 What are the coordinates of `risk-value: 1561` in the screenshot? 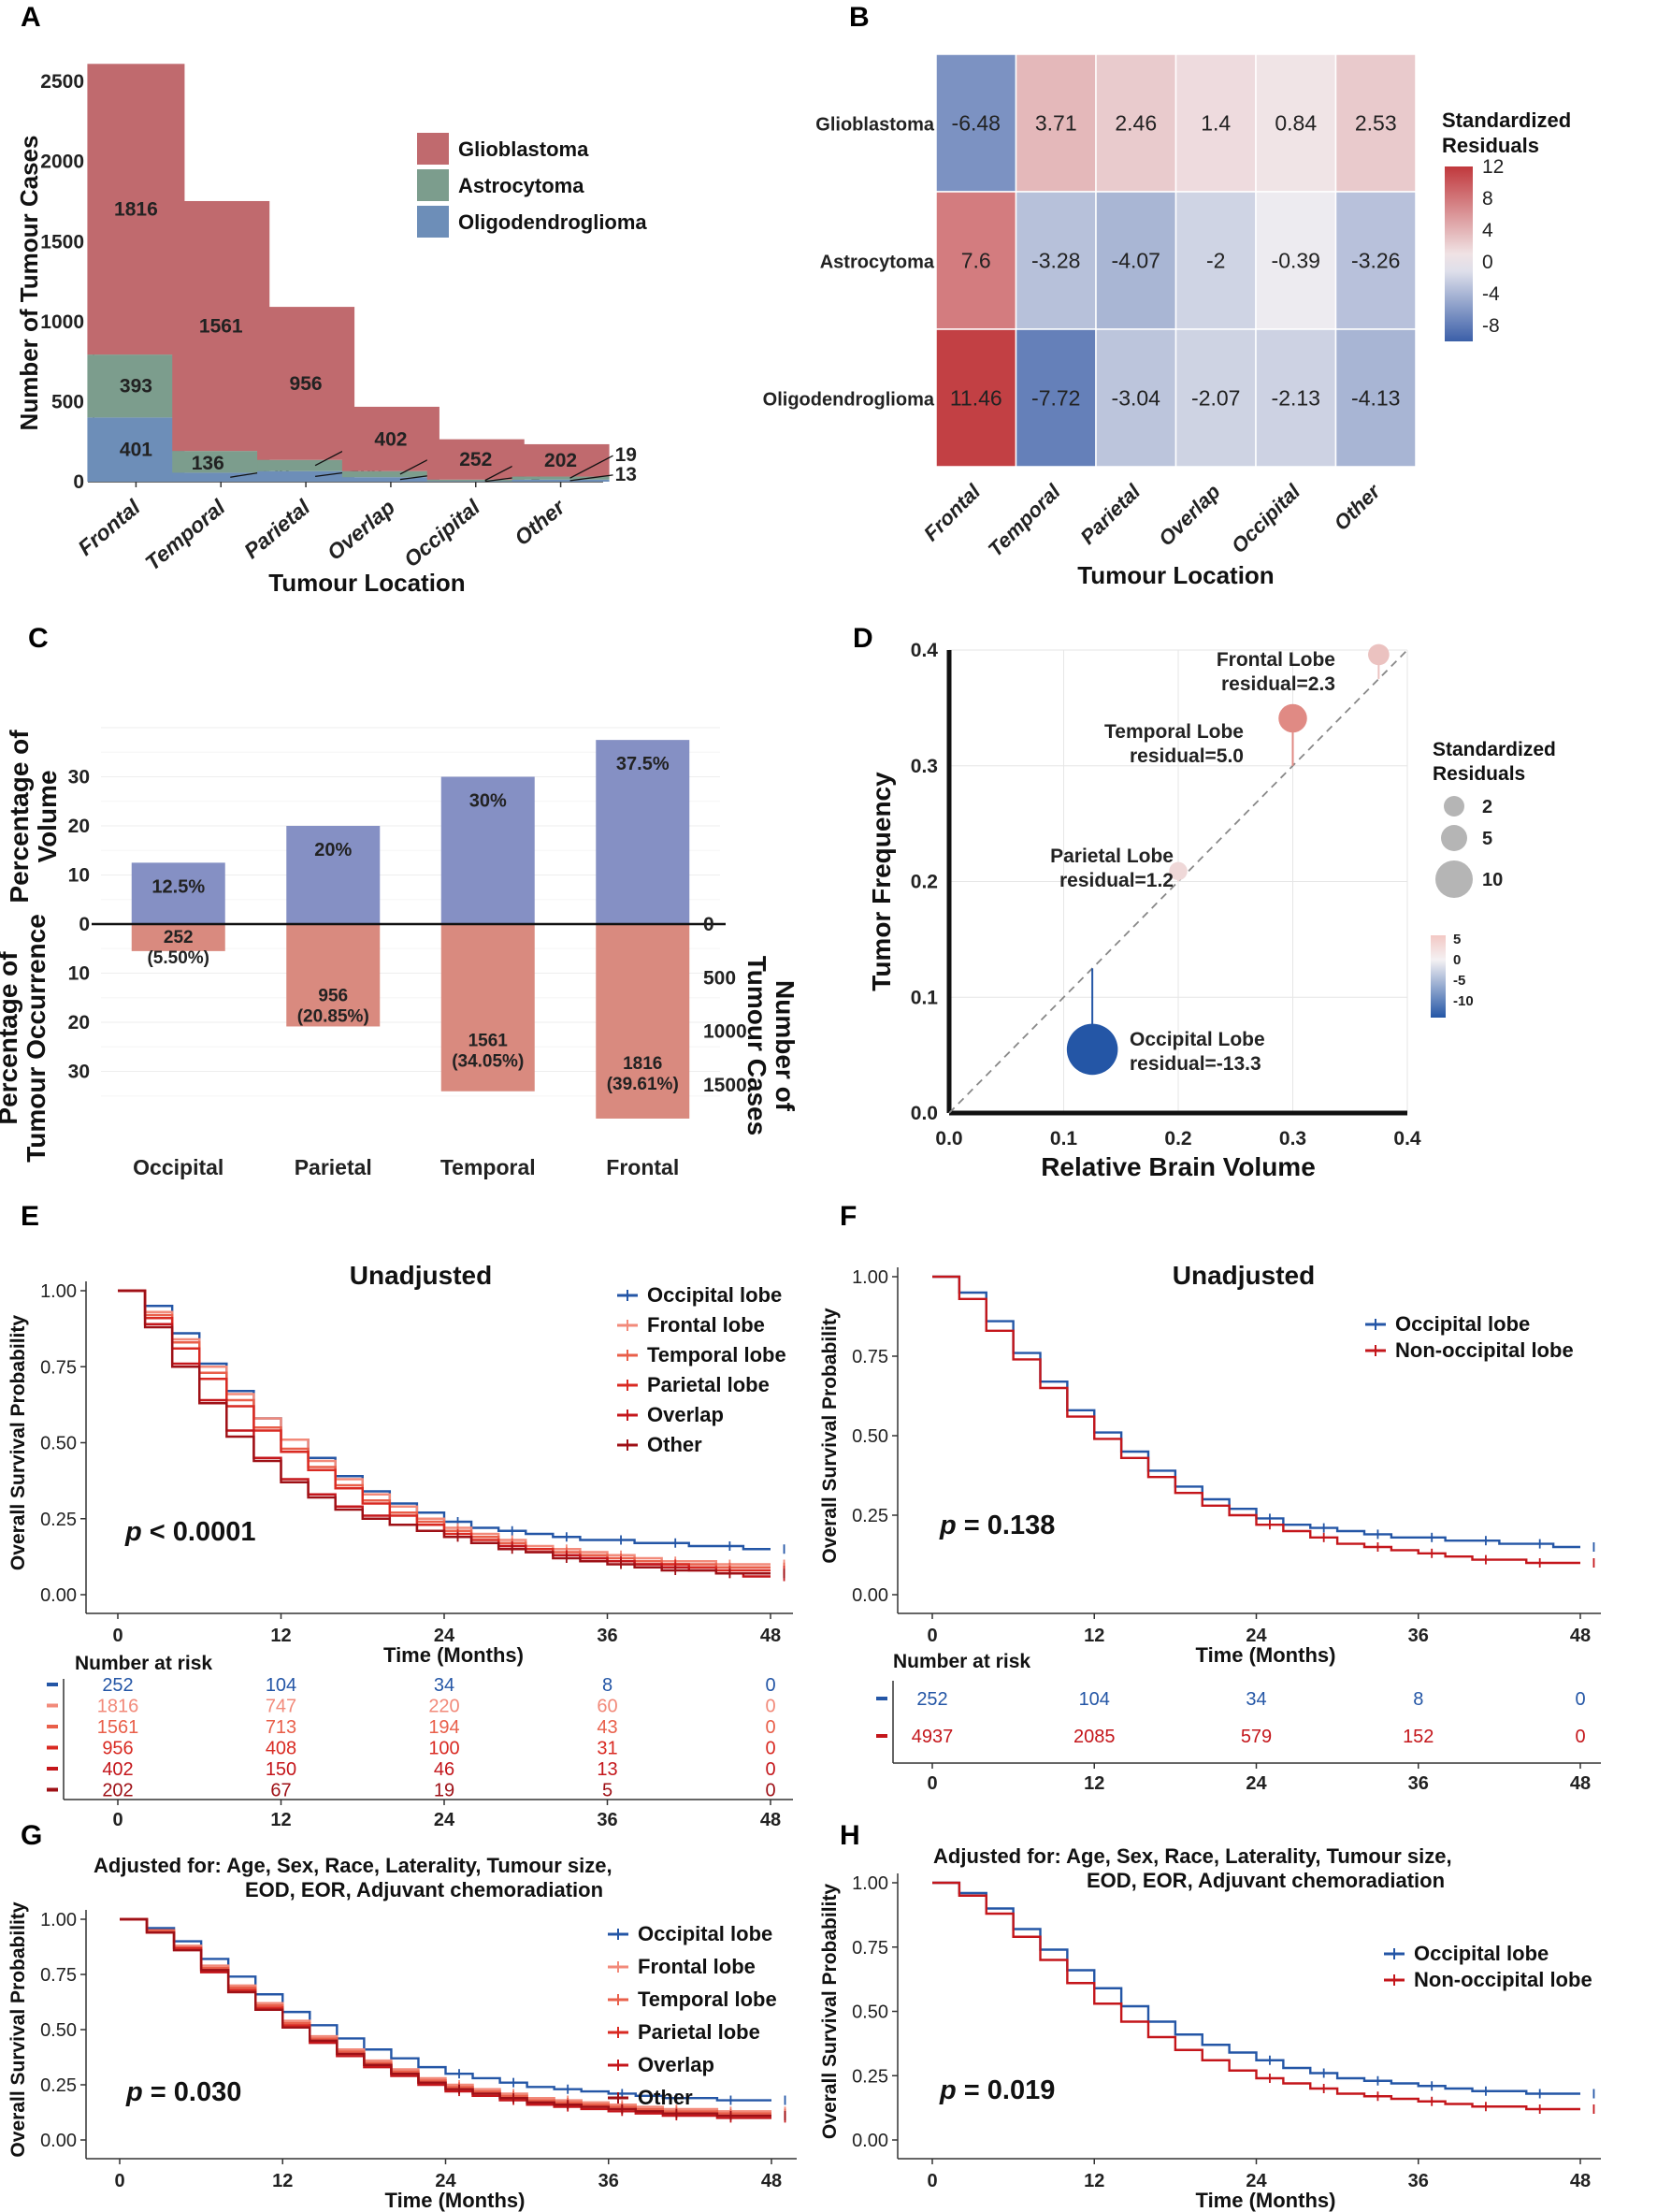 It's located at (118, 1728).